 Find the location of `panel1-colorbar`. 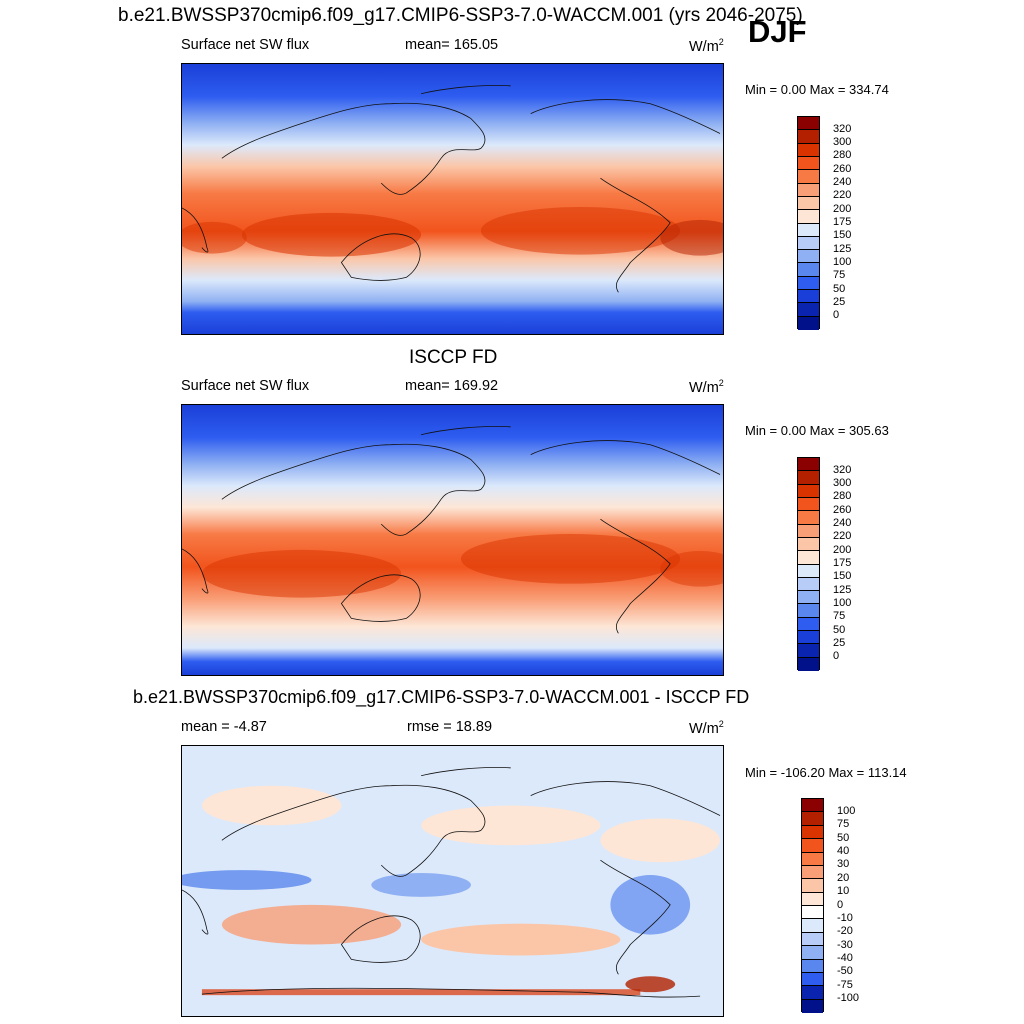

panel1-colorbar is located at coordinates (808, 223).